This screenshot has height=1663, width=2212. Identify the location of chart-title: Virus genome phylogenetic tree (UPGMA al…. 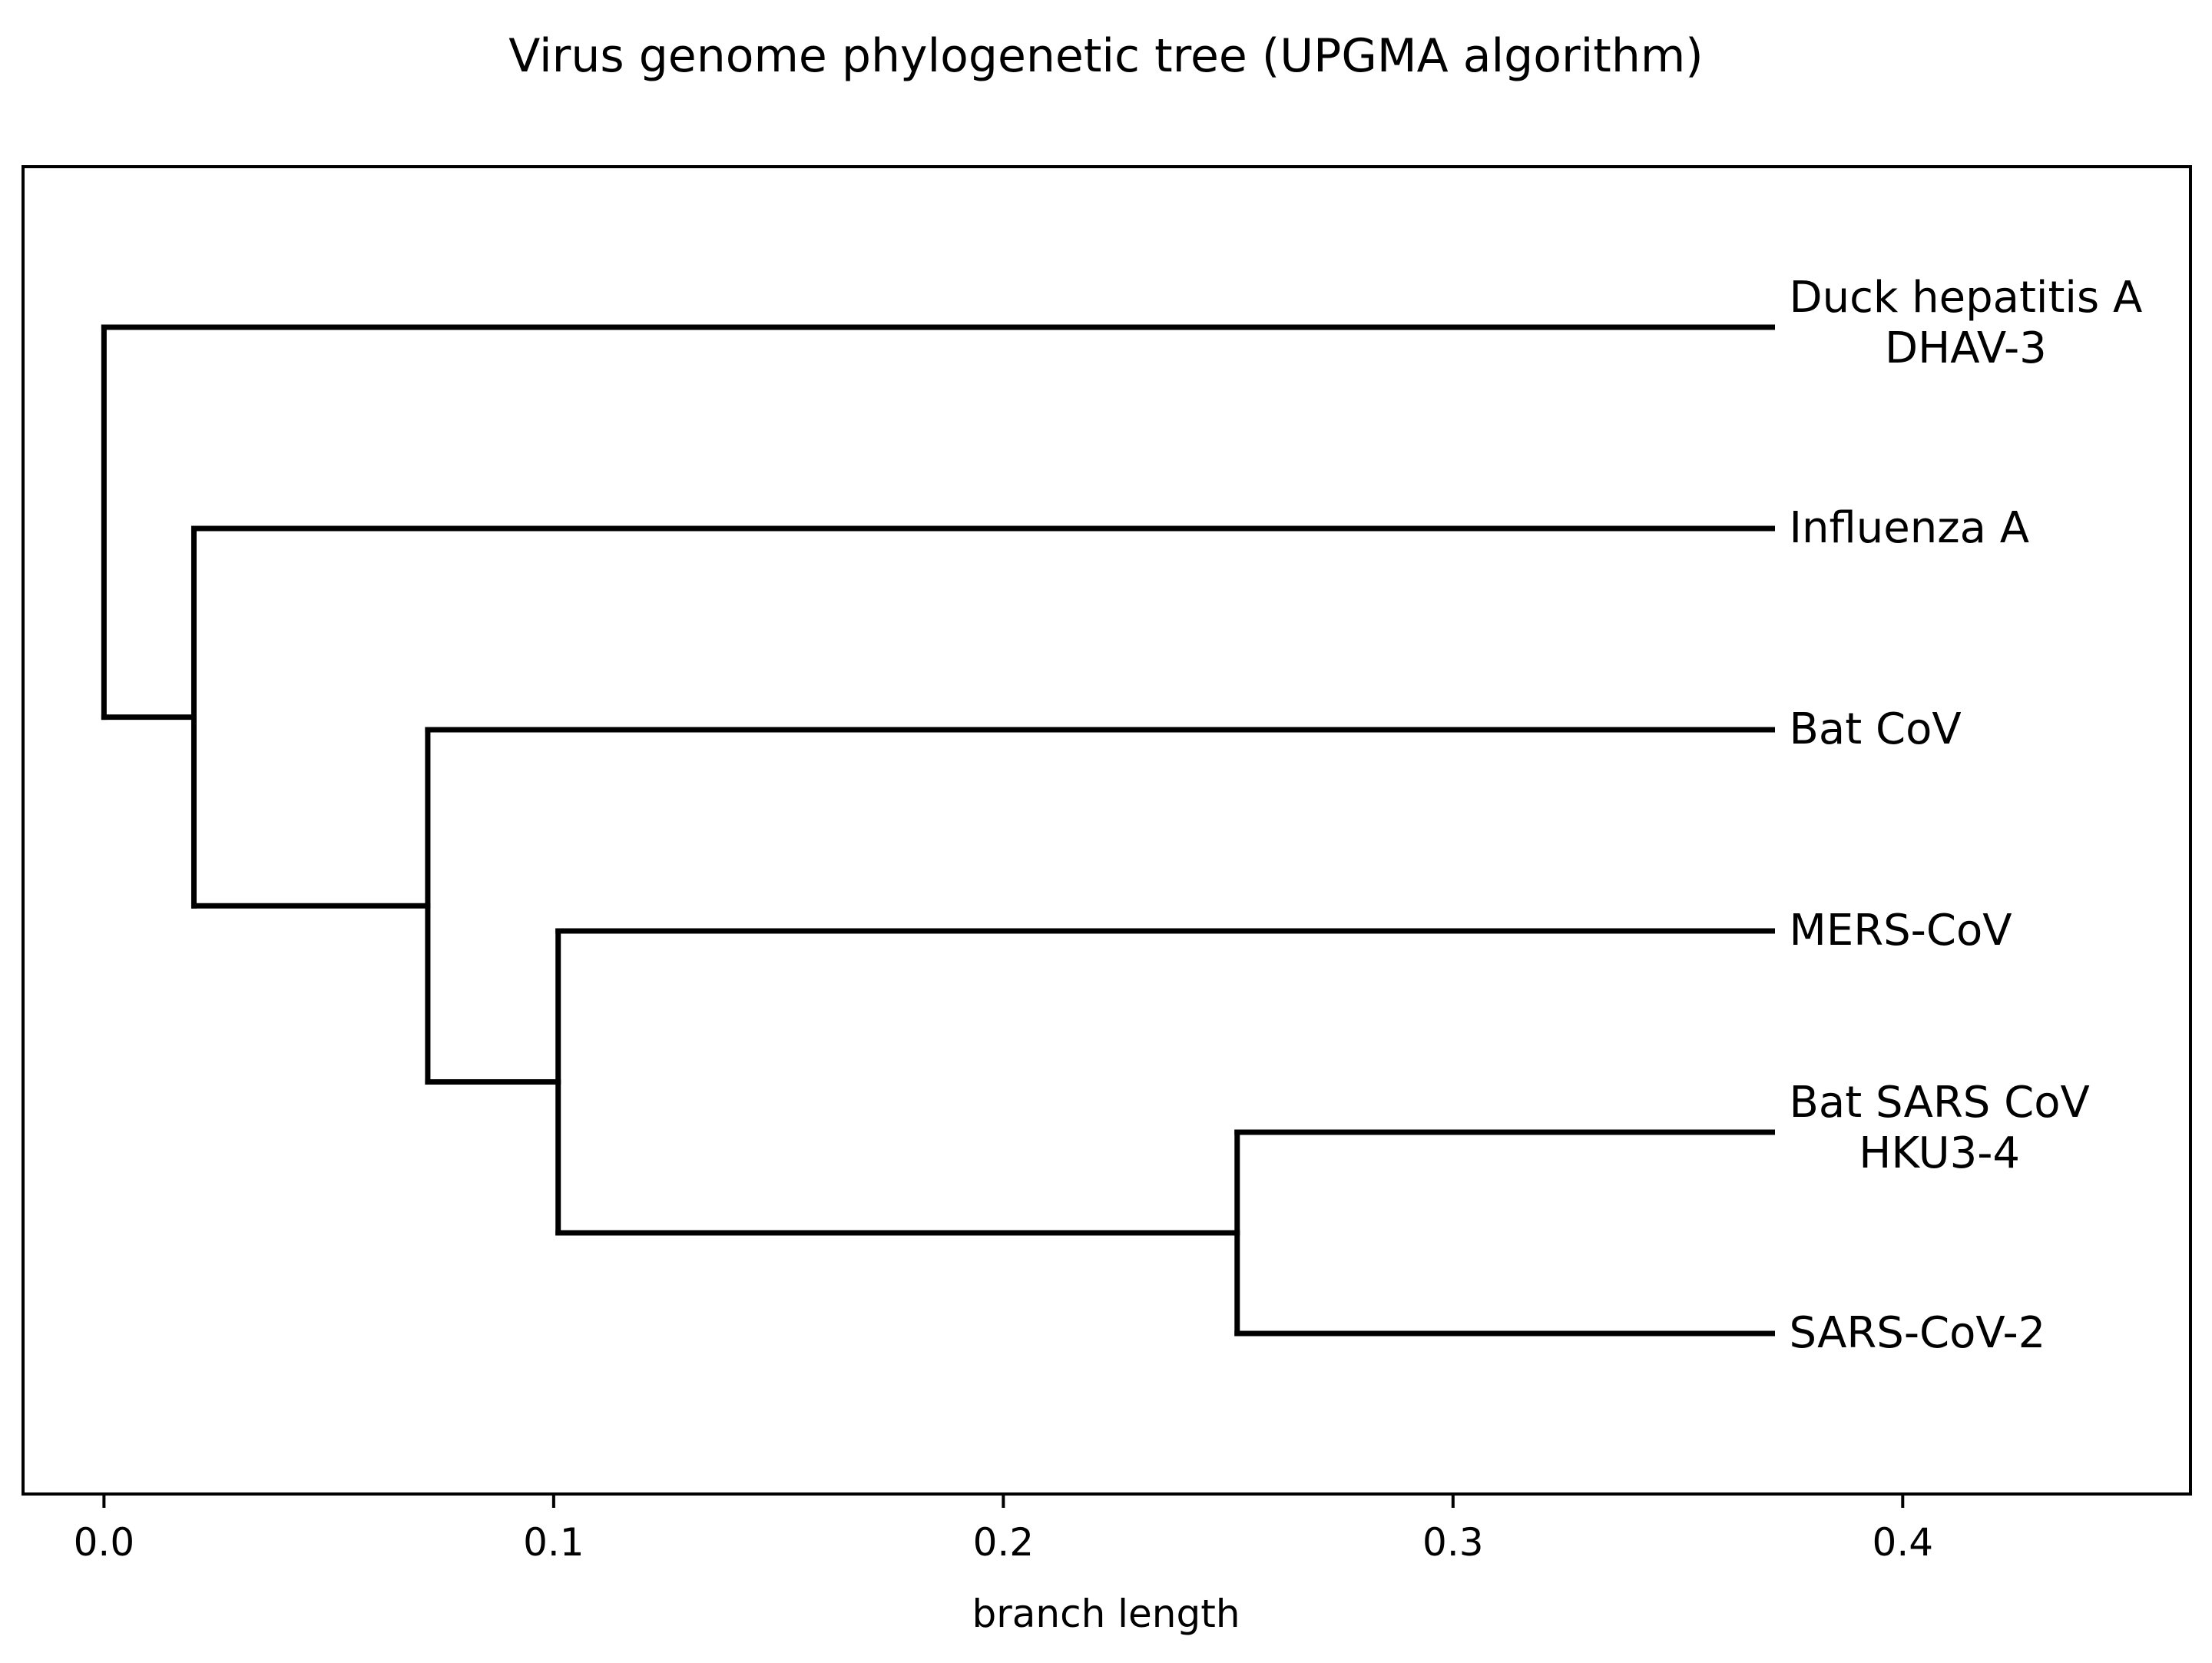
(1105, 56).